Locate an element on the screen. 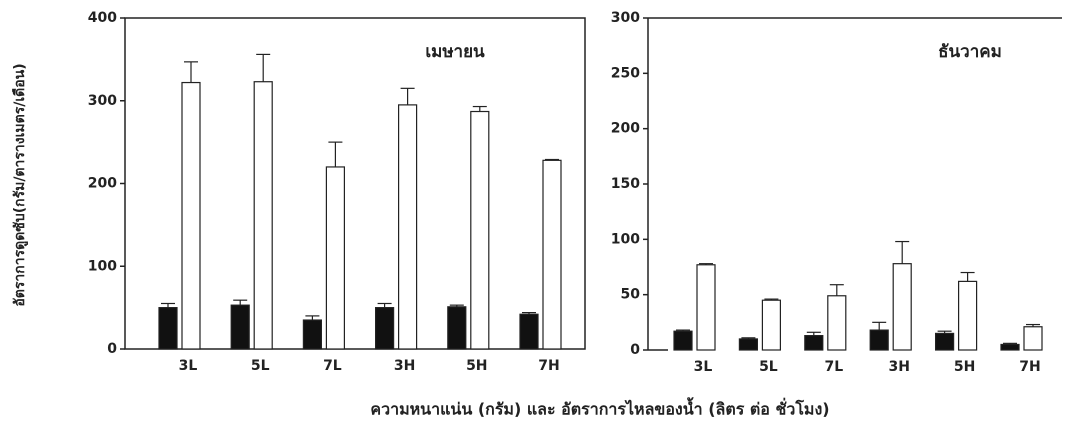 The width and height of the screenshot is (1067, 425). y-axis-label: อัตราการดูดซับ(กรัม/ตารางเมตร/เดือน) is located at coordinates (20, 184).